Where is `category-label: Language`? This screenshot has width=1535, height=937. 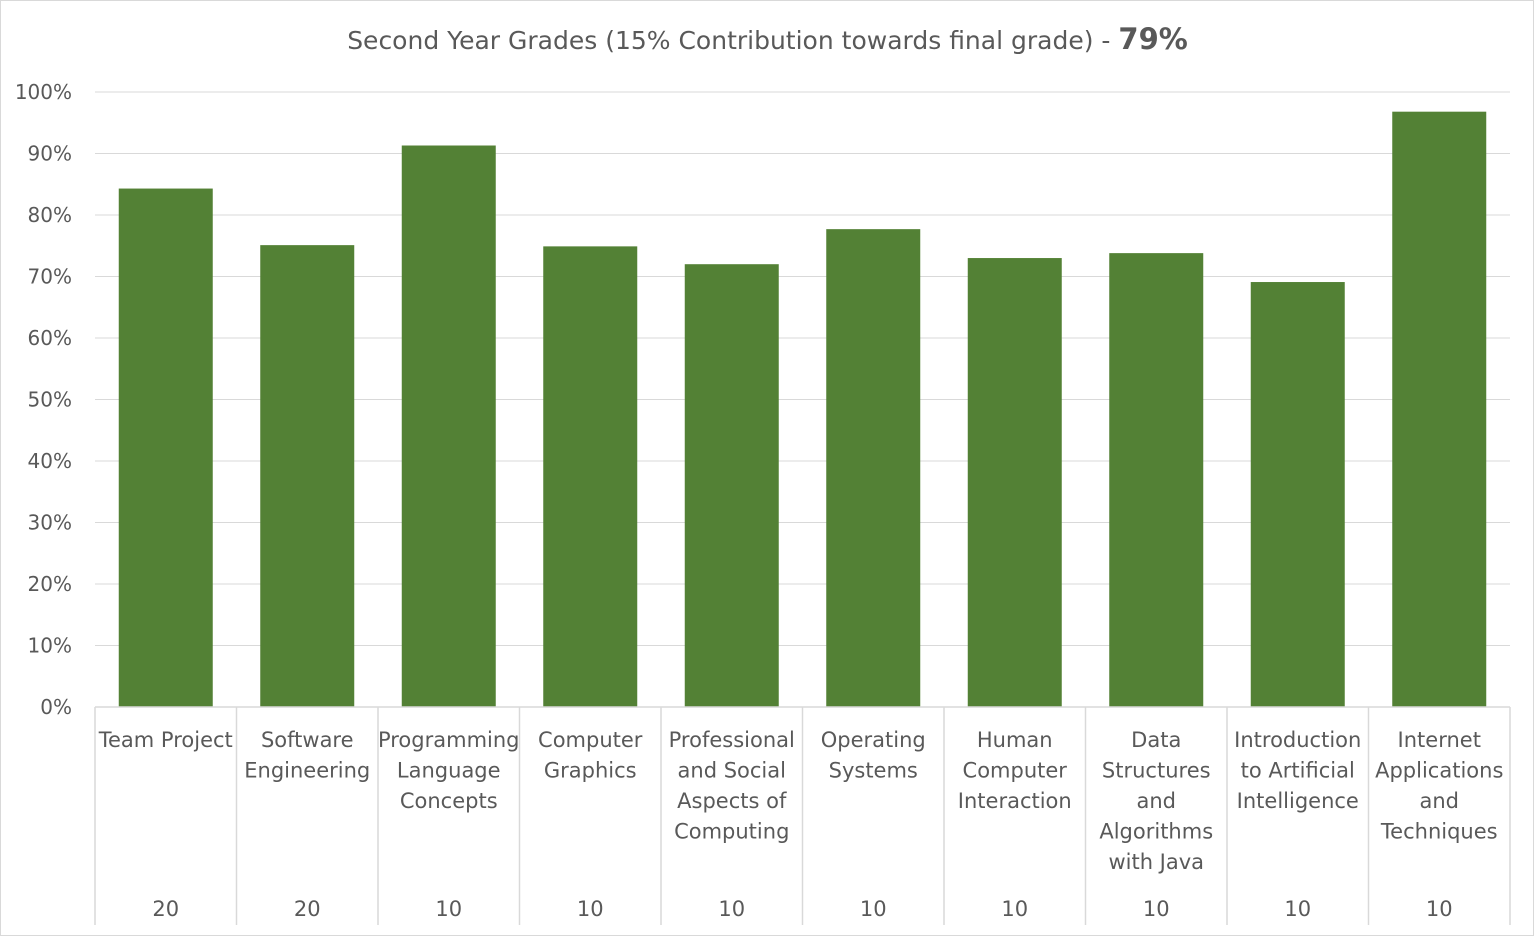 category-label: Language is located at coordinates (449, 771).